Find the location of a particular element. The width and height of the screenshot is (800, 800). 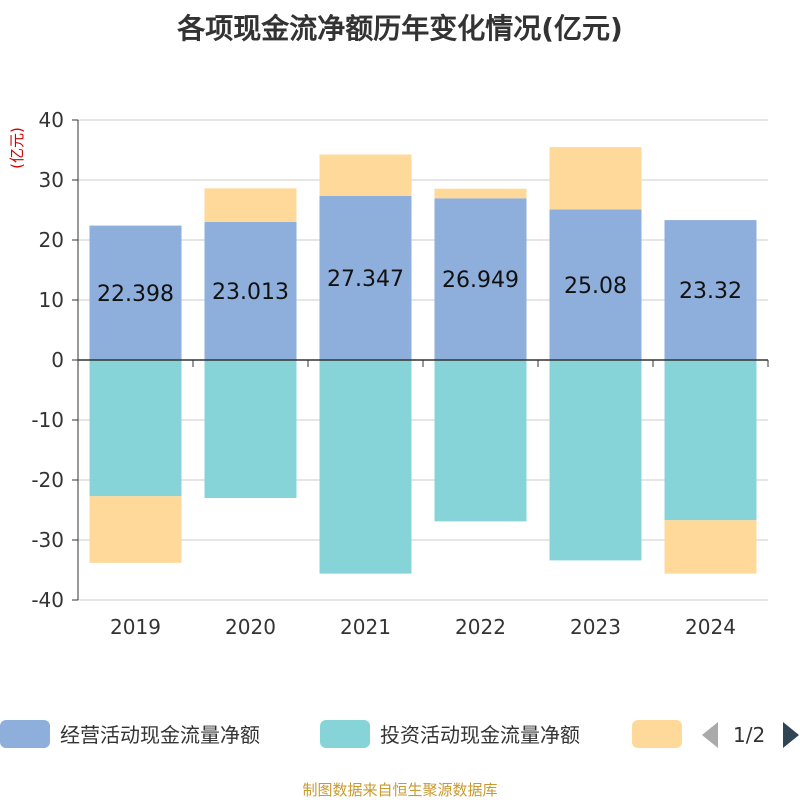

x-tick-label: 2022 is located at coordinates (480, 627).